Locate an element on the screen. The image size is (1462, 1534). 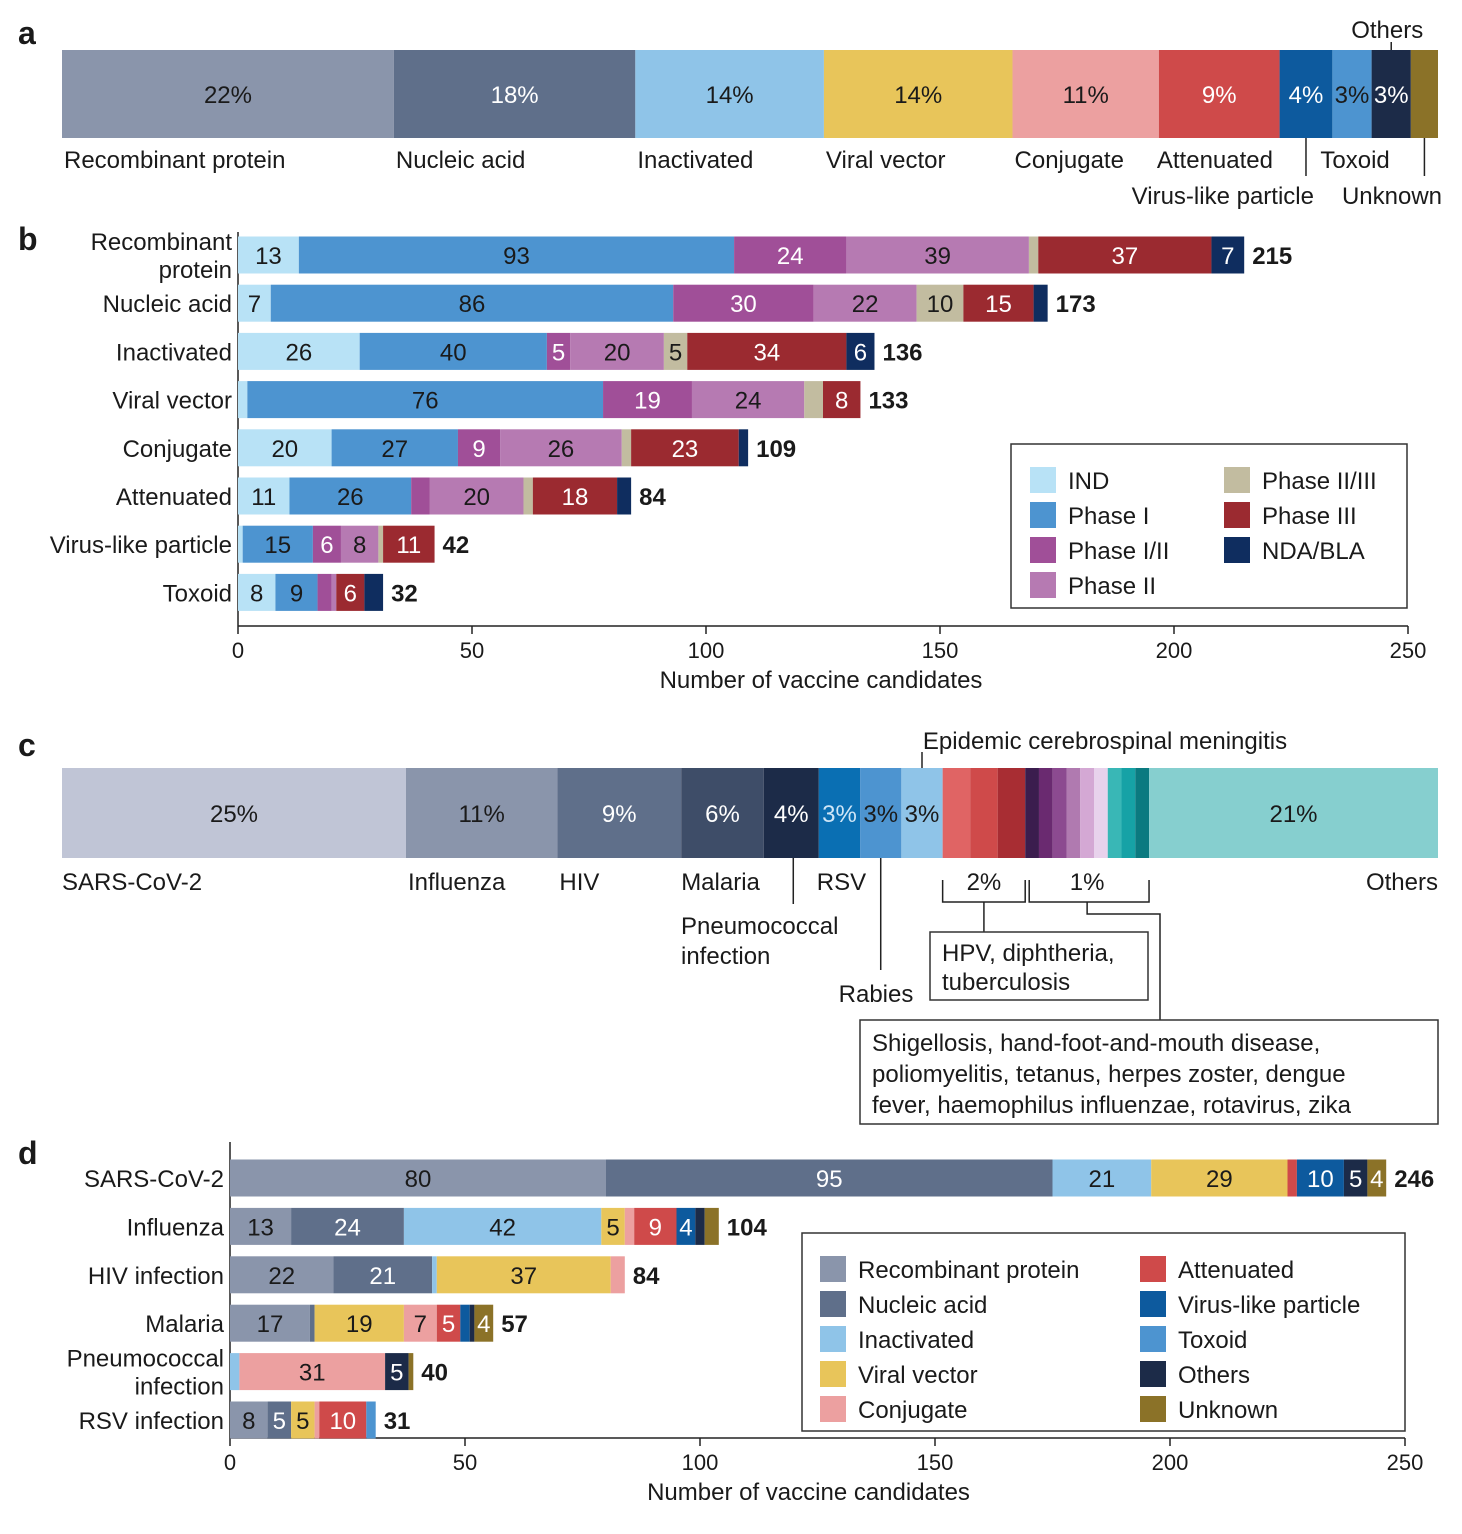
legend-swatch-ind is located at coordinates (1043, 480).